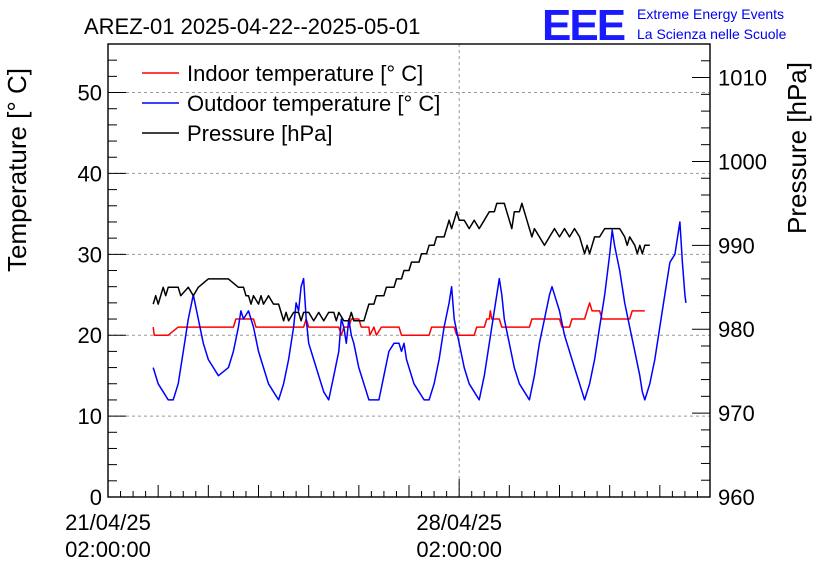  What do you see at coordinates (102, 284) in the screenshot?
I see `left-axis: 0 10 20 30 40 50` at bounding box center [102, 284].